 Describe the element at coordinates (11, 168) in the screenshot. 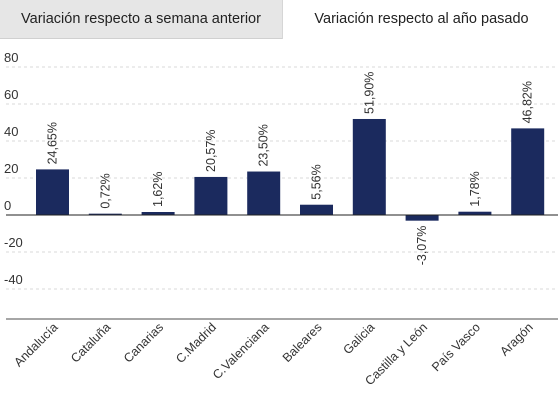

I see `y-tick-label: 20` at that location.